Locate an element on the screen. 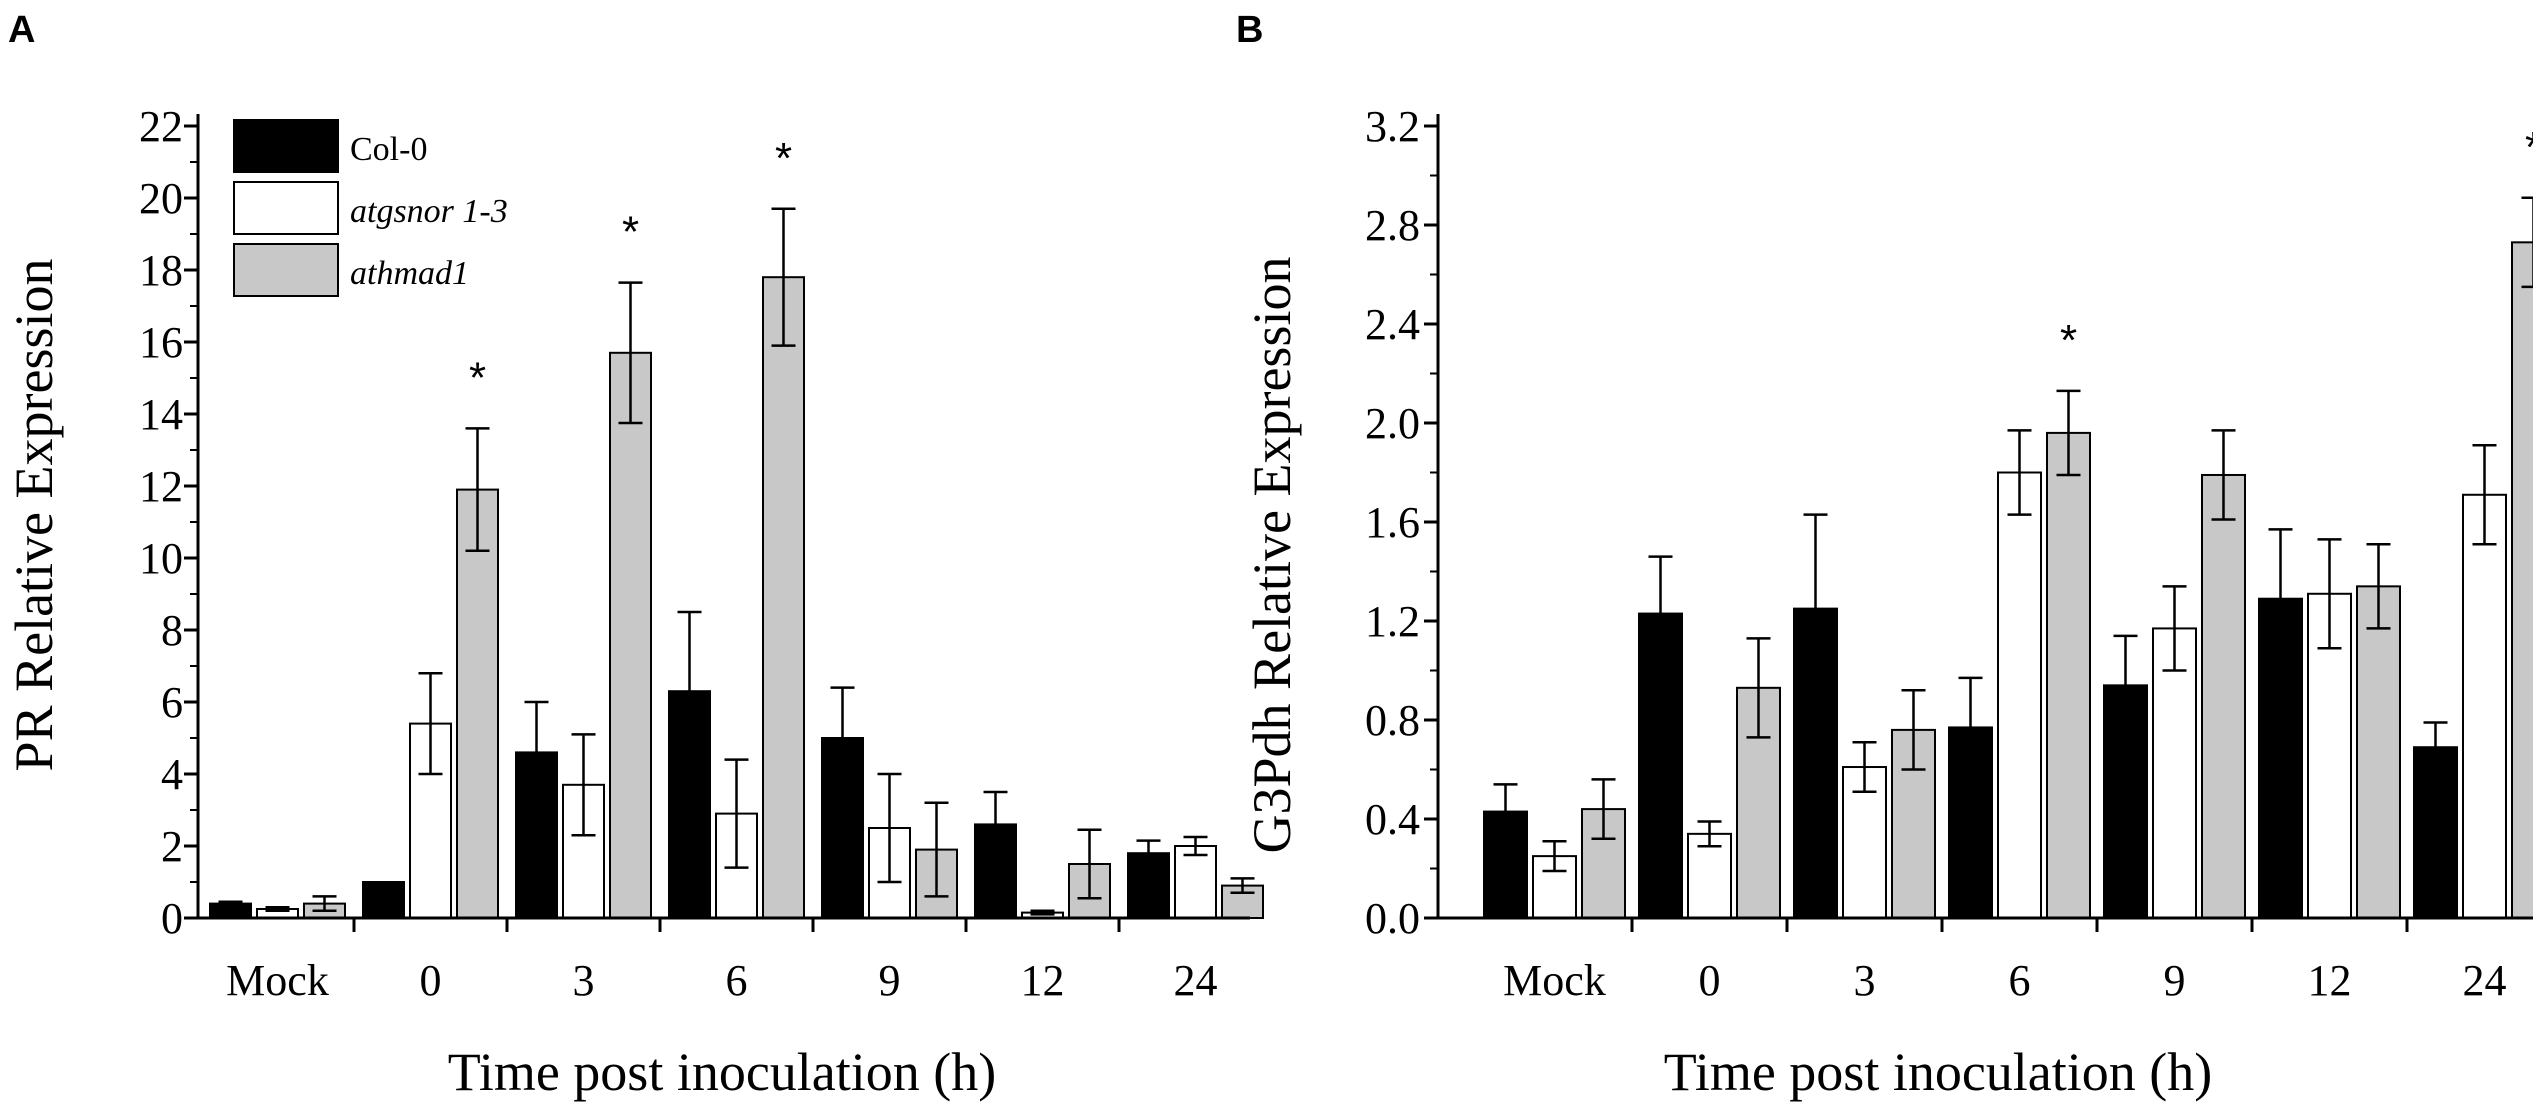 Image resolution: width=2533 pixels, height=1117 pixels. error-bar-a-atgsnor-1-3-Mock is located at coordinates (277, 909).